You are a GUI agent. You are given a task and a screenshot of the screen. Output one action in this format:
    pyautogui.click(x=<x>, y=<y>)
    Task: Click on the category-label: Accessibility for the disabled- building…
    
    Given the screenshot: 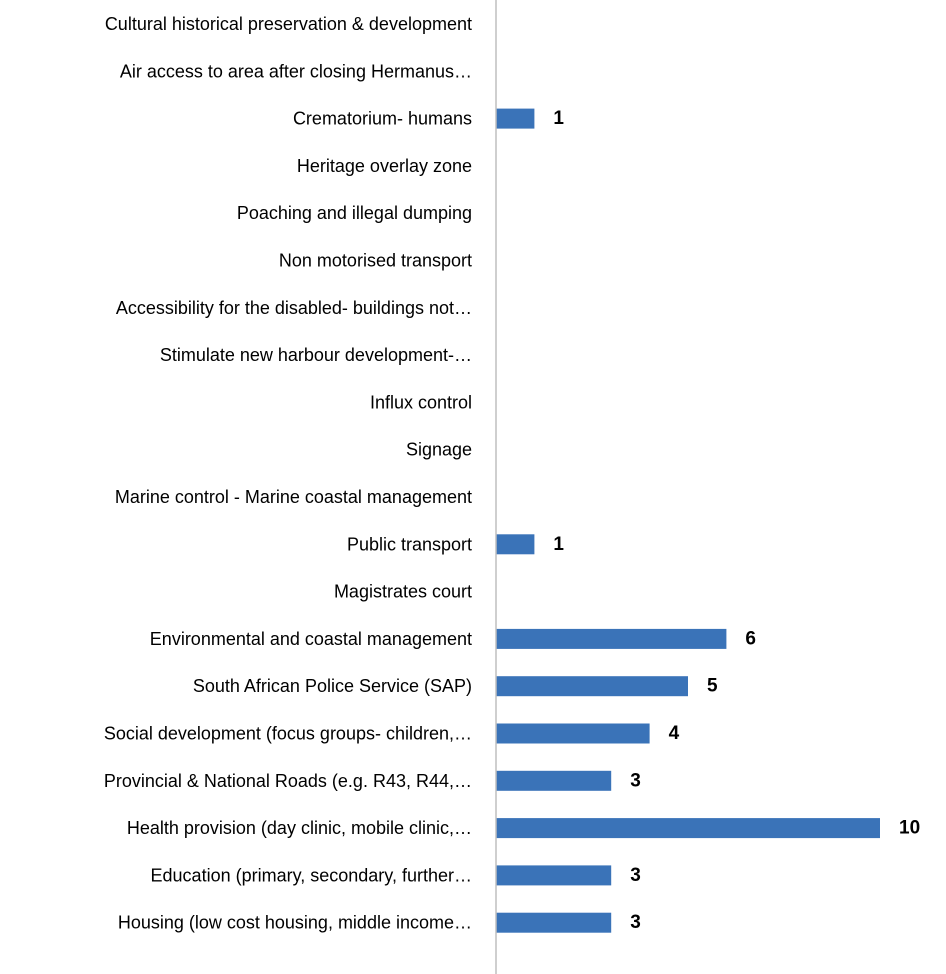 What is the action you would take?
    pyautogui.click(x=294, y=308)
    